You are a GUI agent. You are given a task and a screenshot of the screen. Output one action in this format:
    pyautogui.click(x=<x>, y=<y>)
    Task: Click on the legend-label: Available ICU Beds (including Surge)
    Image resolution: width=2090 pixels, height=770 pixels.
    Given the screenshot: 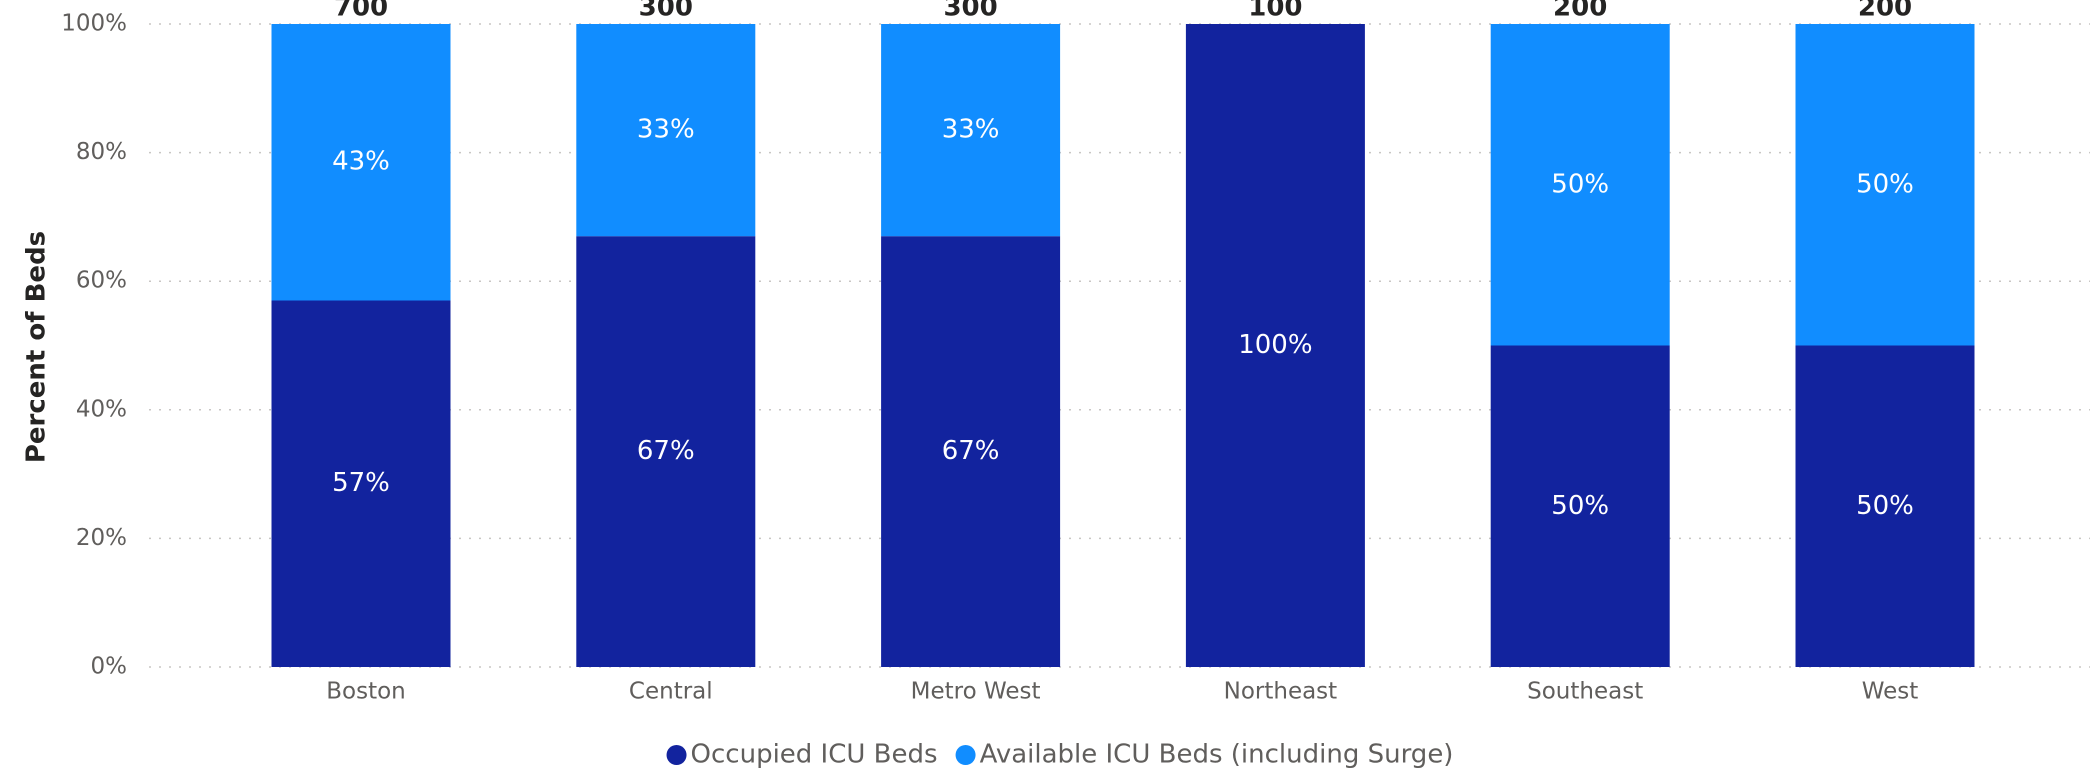 What is the action you would take?
    pyautogui.click(x=1217, y=755)
    